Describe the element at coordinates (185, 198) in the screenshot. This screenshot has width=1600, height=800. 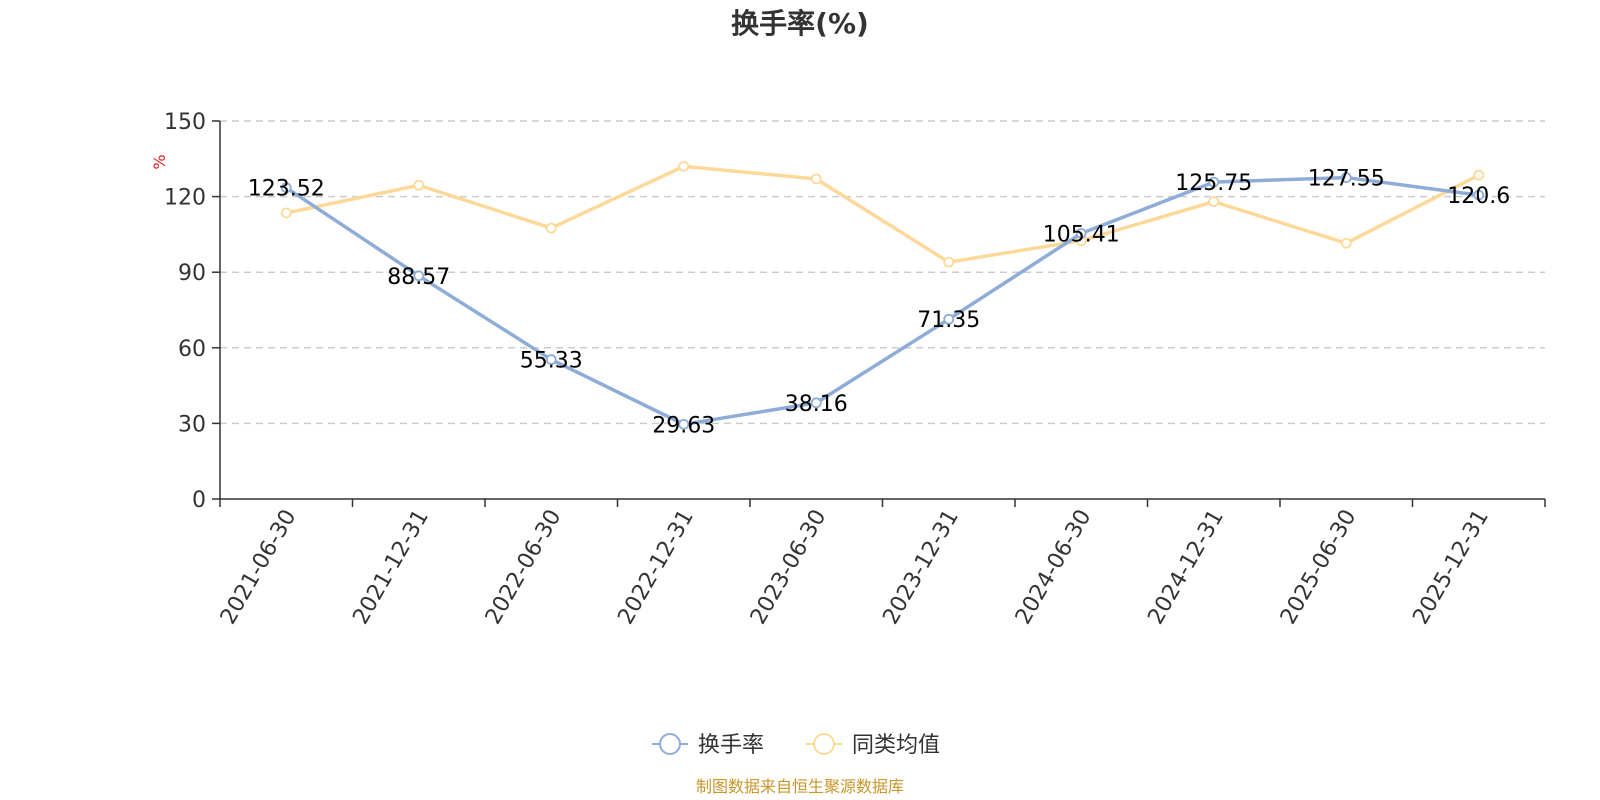
I see `y-tick-label: 120` at that location.